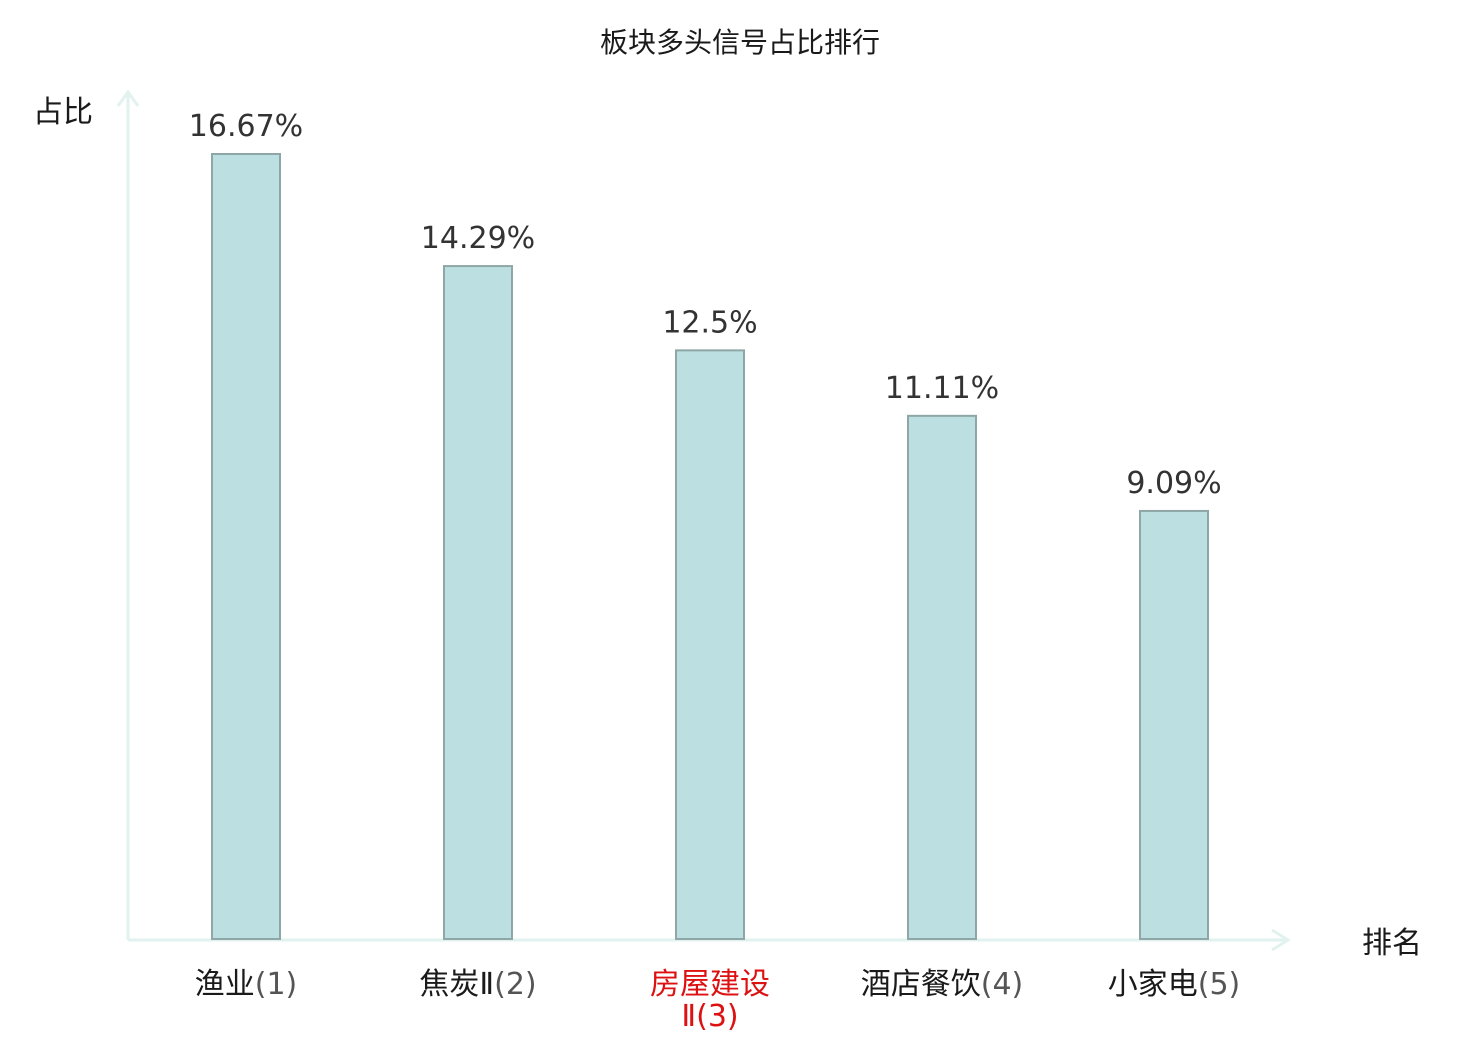 The width and height of the screenshot is (1480, 1040). I want to click on category-name-1: 渔业, so click(225, 984).